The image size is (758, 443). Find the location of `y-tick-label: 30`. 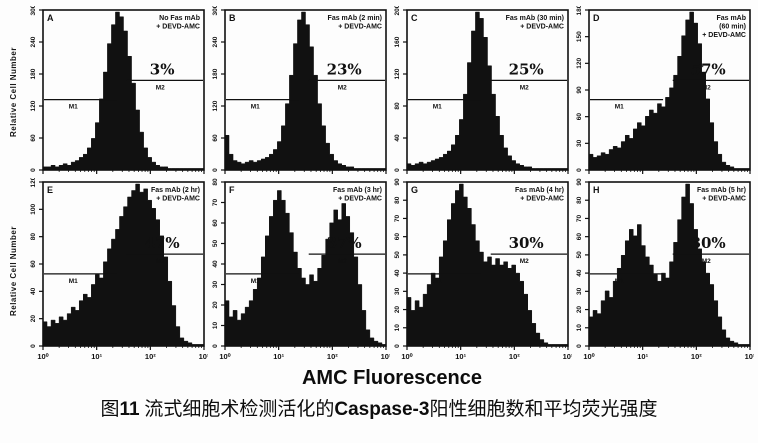

y-tick-label: 30 is located at coordinates (215, 285).